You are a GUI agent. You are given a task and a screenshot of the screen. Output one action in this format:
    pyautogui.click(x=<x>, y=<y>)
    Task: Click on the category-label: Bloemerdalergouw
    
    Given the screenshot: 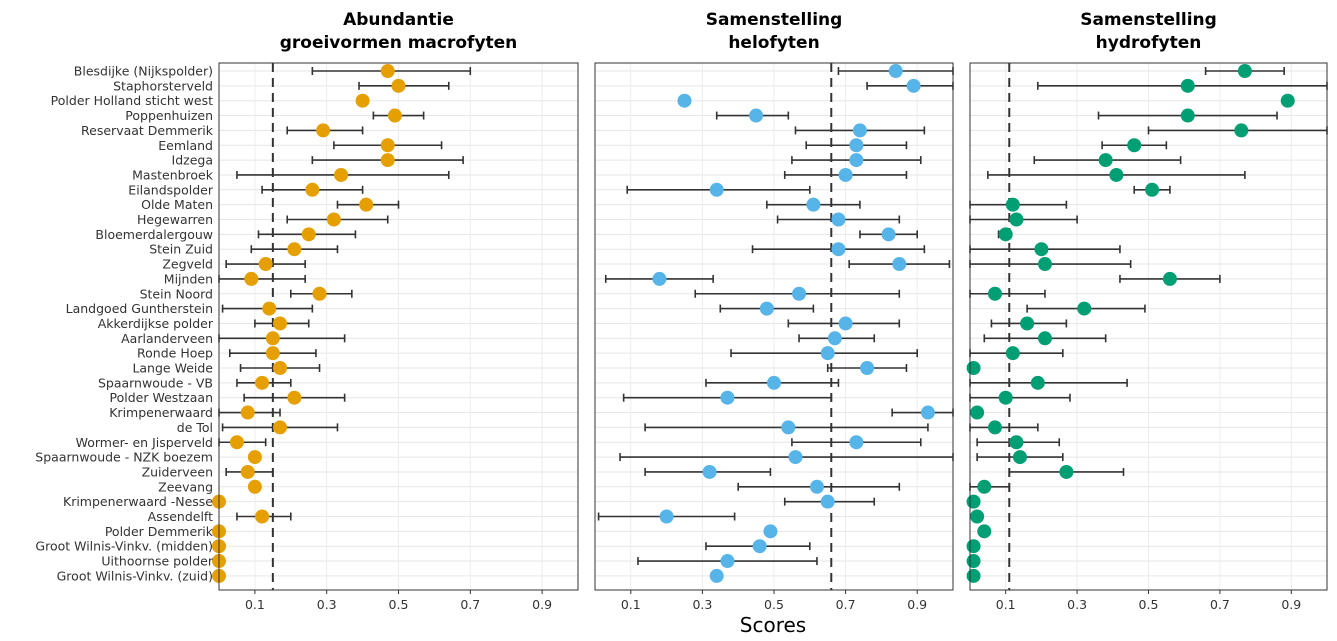 What is the action you would take?
    pyautogui.click(x=154, y=234)
    